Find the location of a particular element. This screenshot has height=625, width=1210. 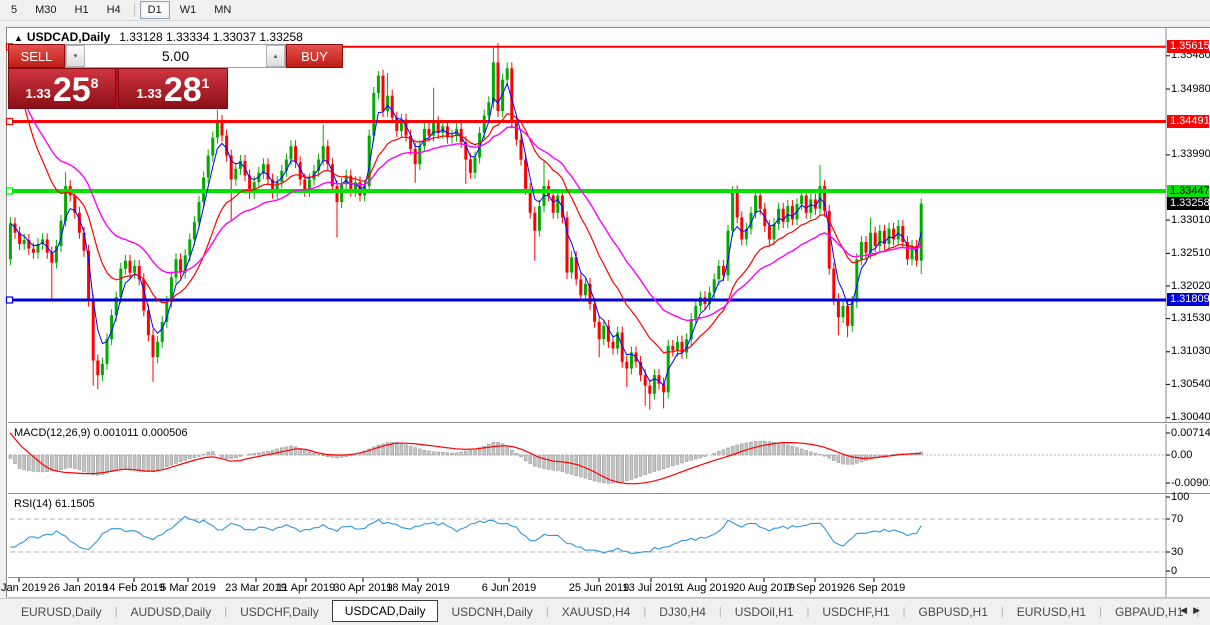

buy-button: BUY is located at coordinates (314, 56).